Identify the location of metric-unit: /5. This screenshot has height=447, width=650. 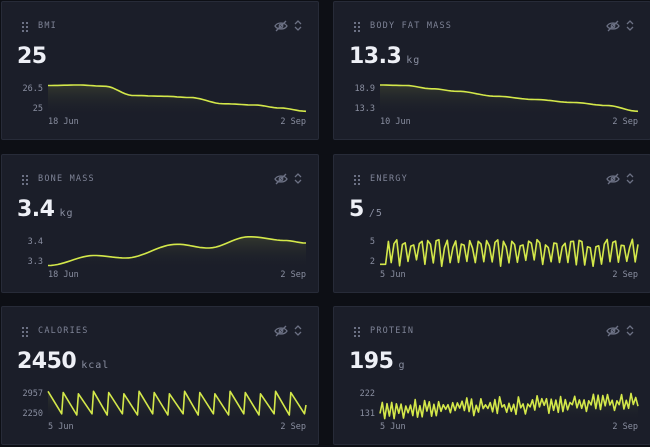
(375, 213).